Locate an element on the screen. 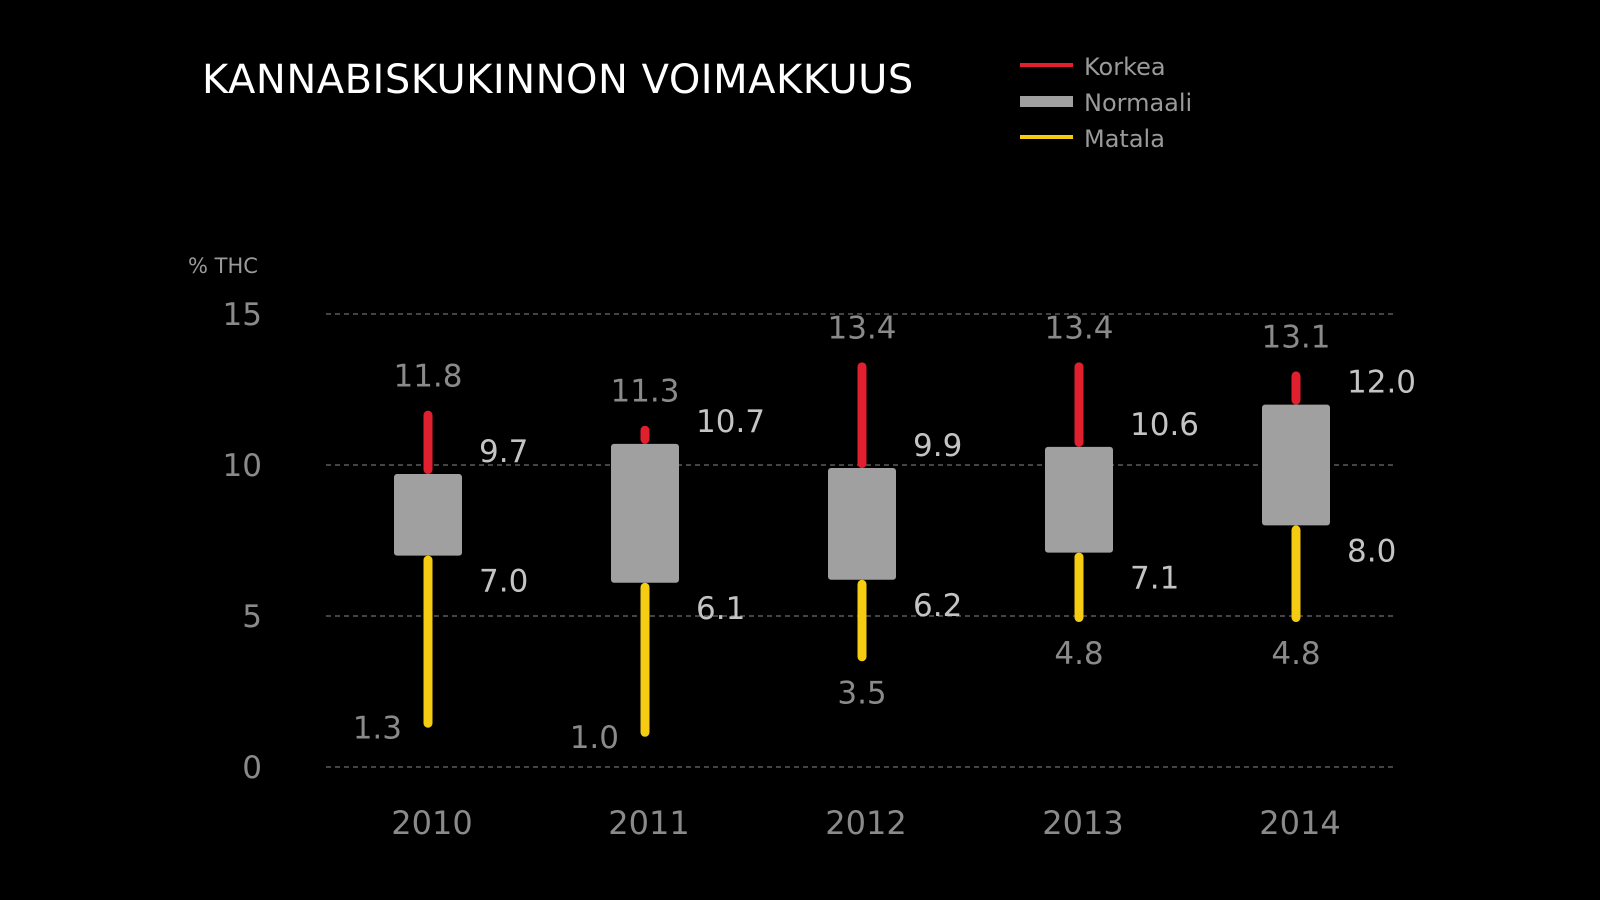 This screenshot has height=900, width=1600. y-axis-unit-label: % THC is located at coordinates (223, 266).